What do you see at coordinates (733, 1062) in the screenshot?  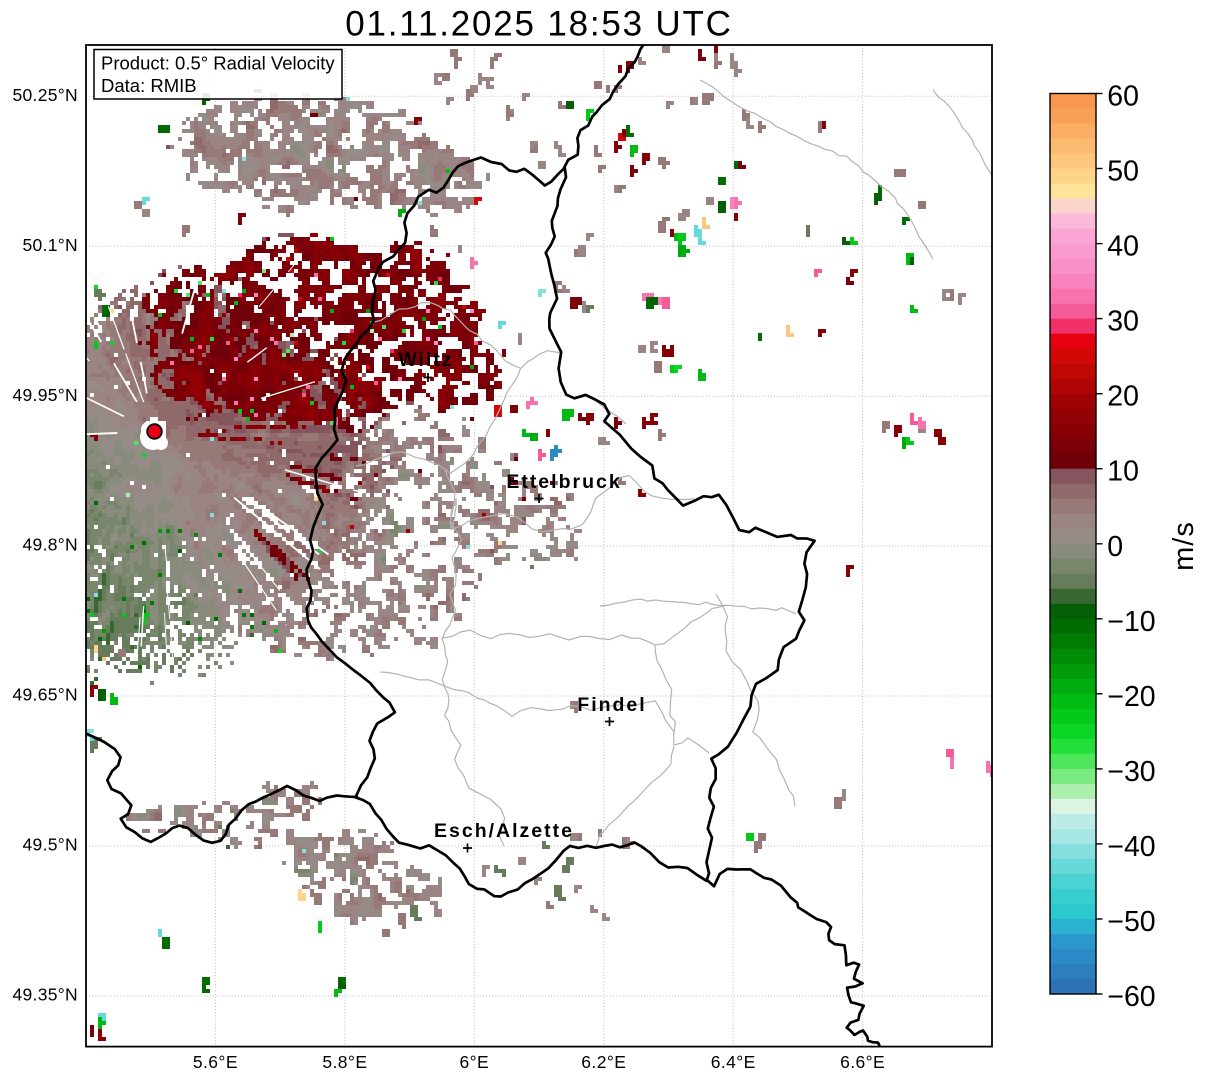 I see `svg-text: 6.4°E` at bounding box center [733, 1062].